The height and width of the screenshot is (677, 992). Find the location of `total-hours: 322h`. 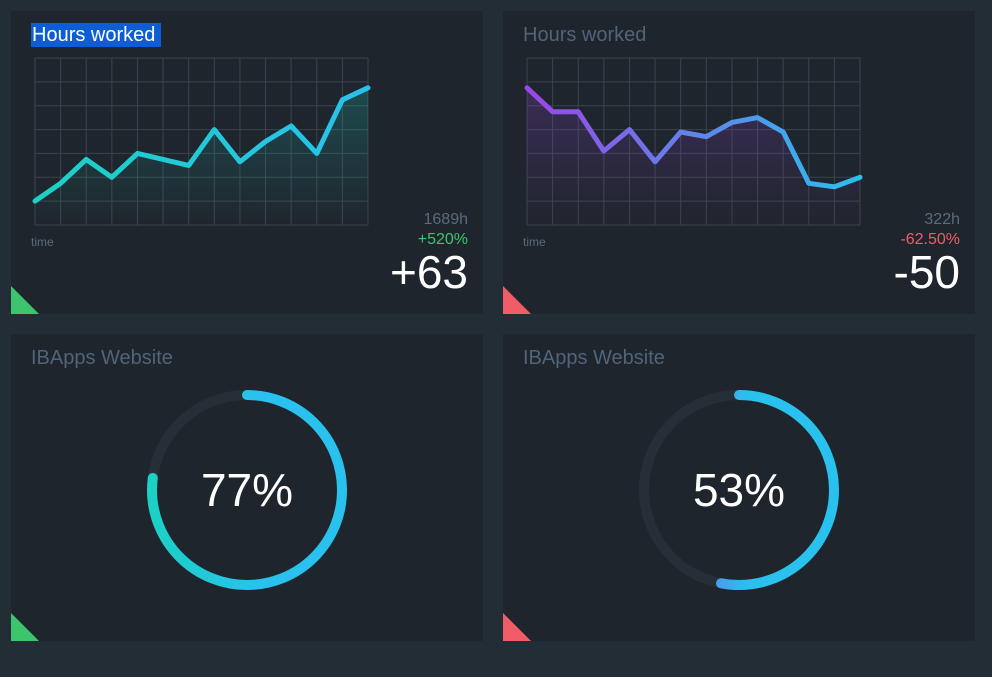

total-hours: 322h is located at coordinates (942, 219).